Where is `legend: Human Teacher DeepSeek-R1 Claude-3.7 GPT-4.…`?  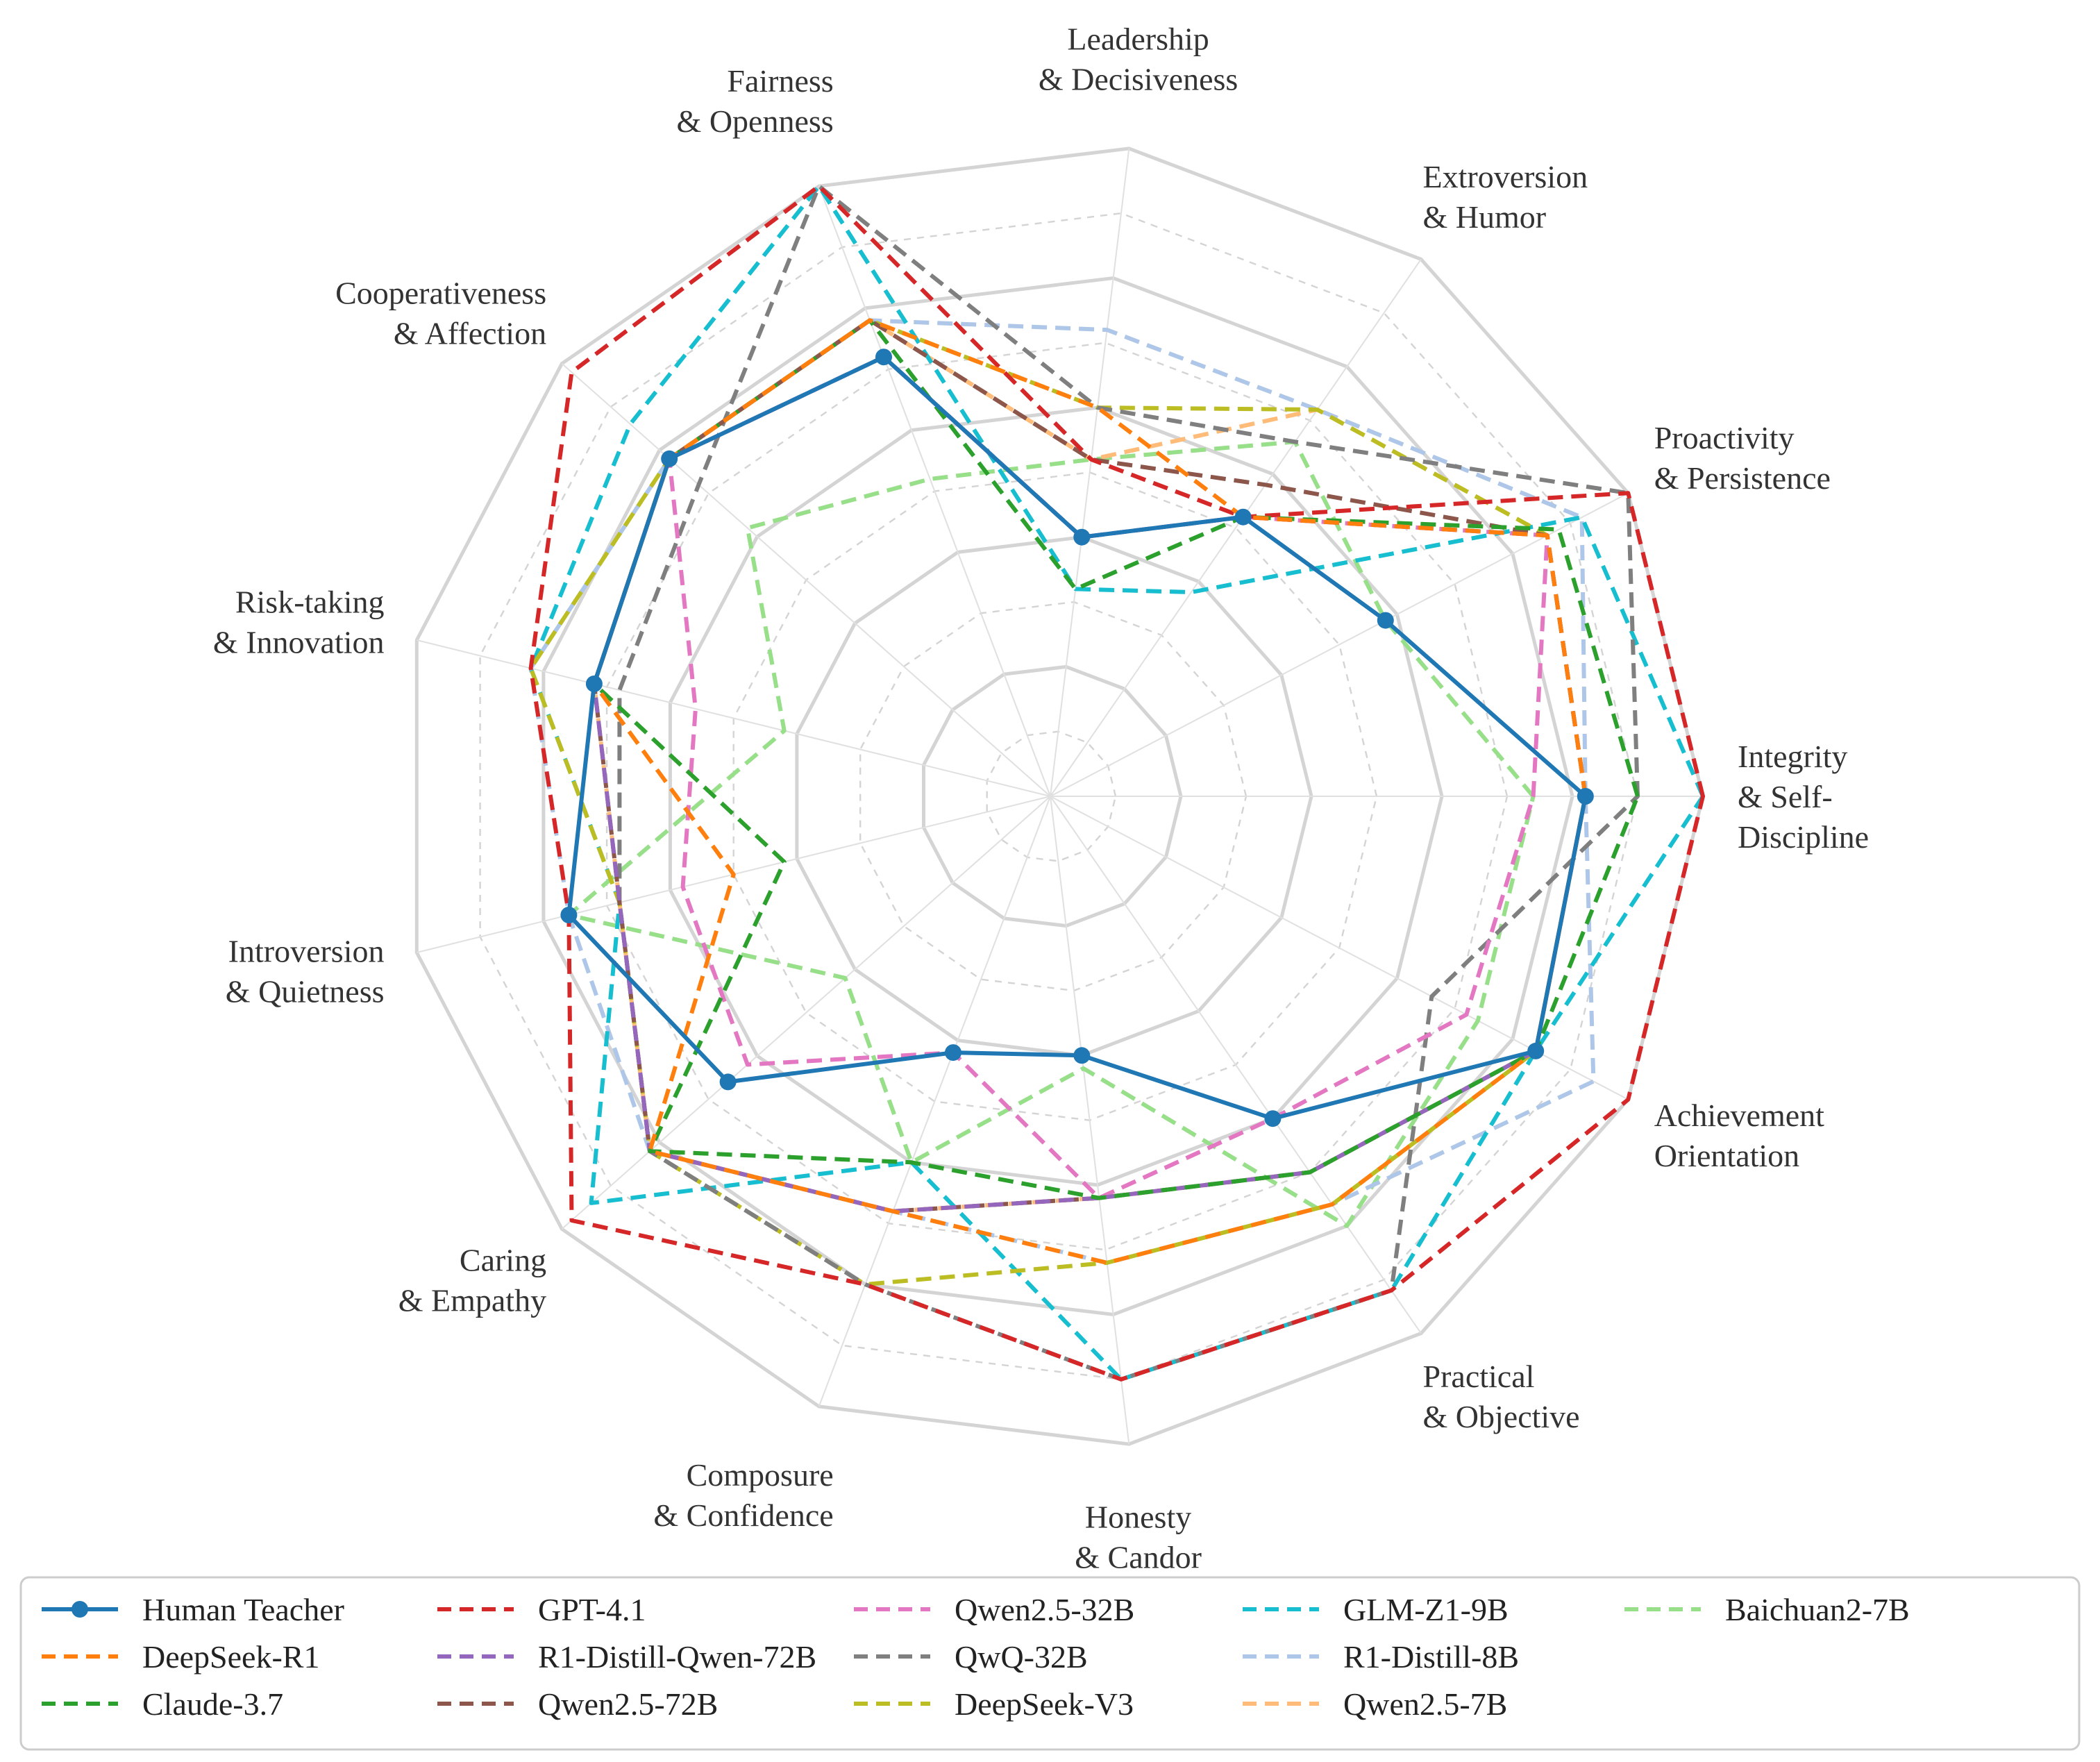
legend: Human Teacher DeepSeek-R1 Claude-3.7 GPT-4.… is located at coordinates (1050, 1663).